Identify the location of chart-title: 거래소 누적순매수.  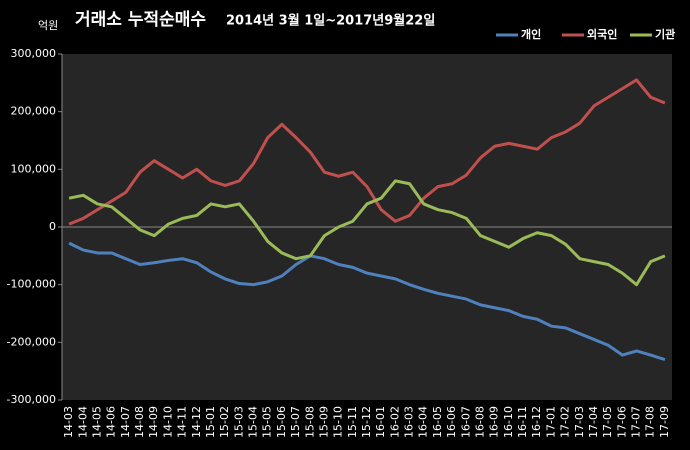
(140, 20).